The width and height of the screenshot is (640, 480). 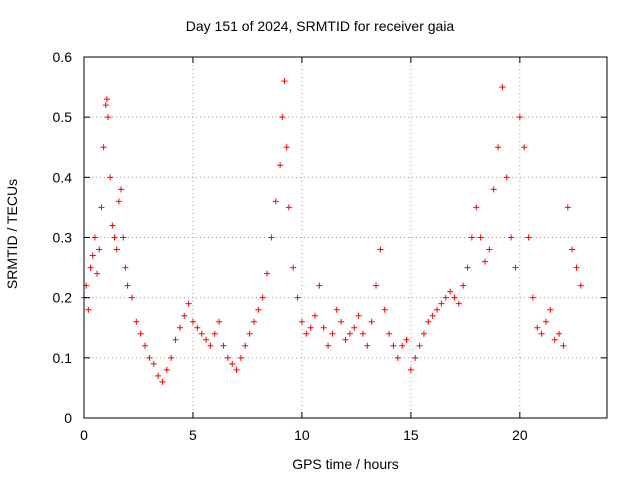 What do you see at coordinates (63, 177) in the screenshot?
I see `y-tick-label: 0.4` at bounding box center [63, 177].